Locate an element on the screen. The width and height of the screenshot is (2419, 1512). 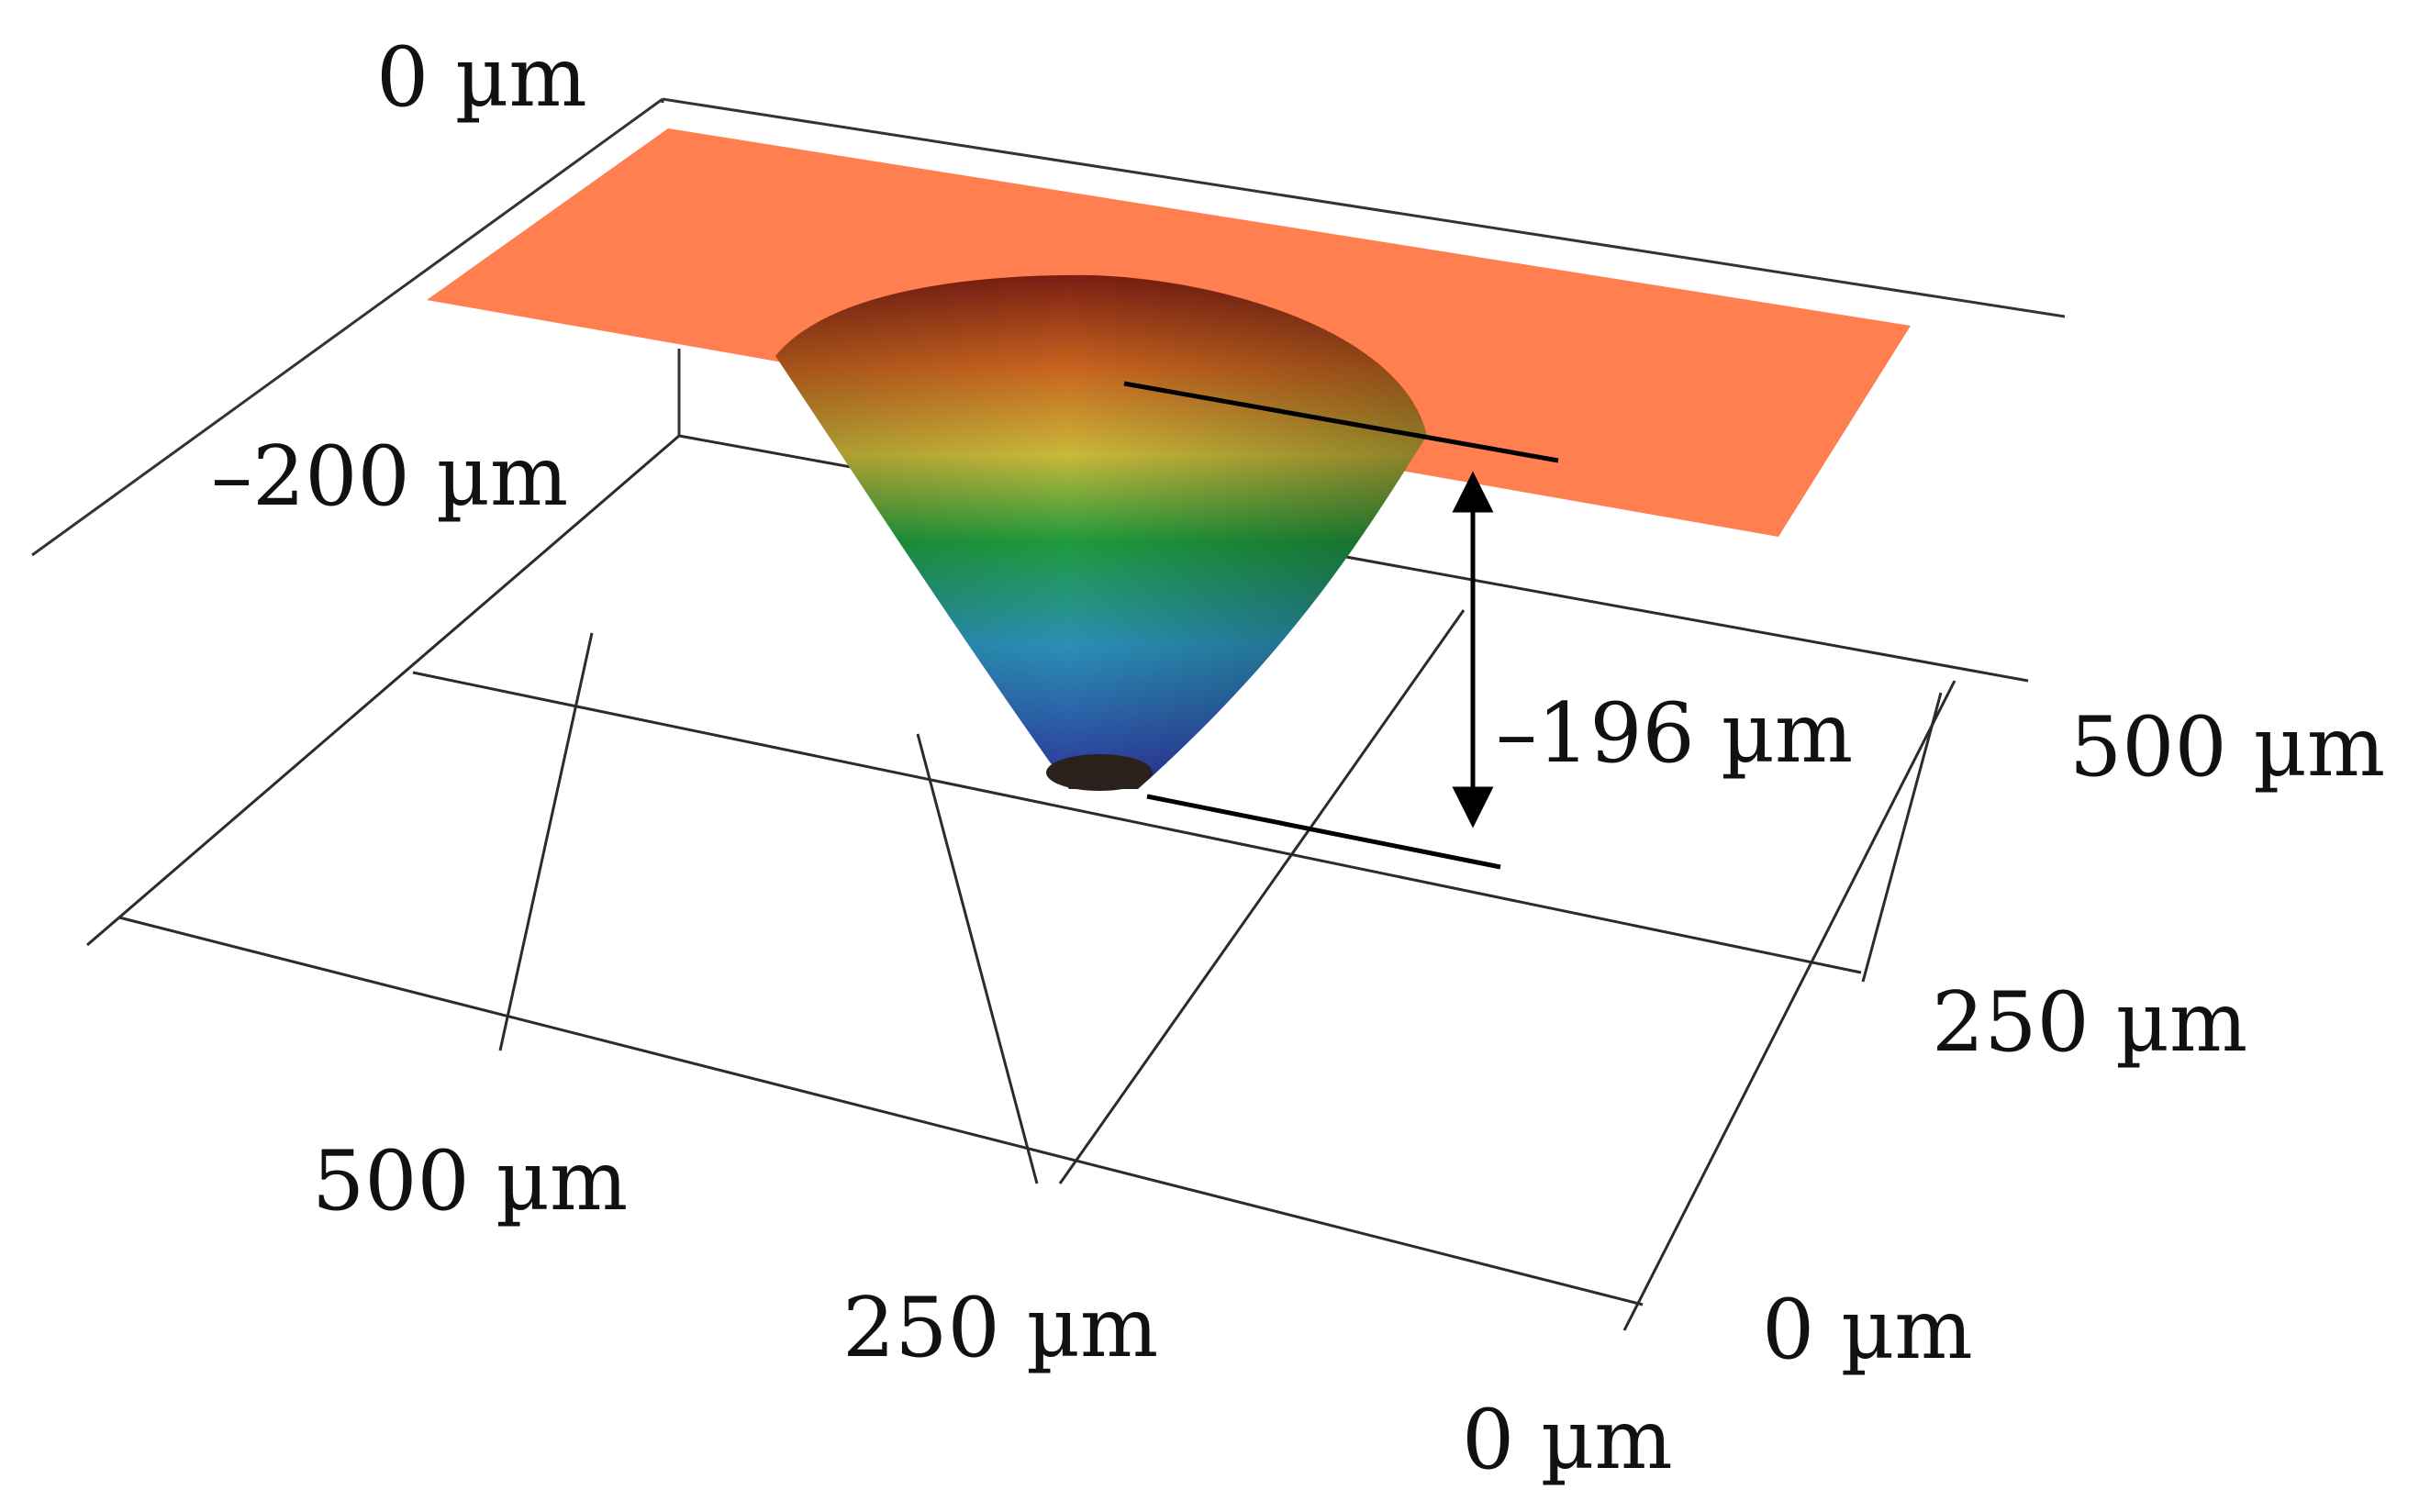
front-axis-tick-500: 500 µm is located at coordinates (470, 1181).